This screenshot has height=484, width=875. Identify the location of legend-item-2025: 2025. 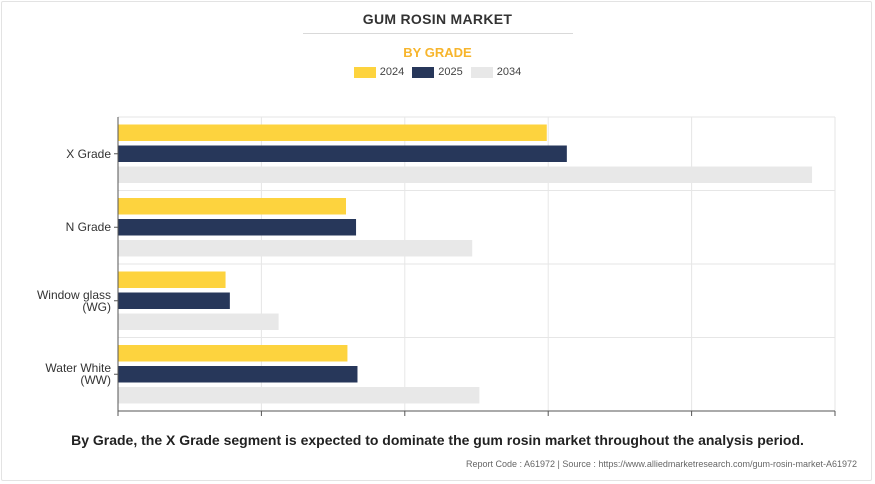
(437, 72).